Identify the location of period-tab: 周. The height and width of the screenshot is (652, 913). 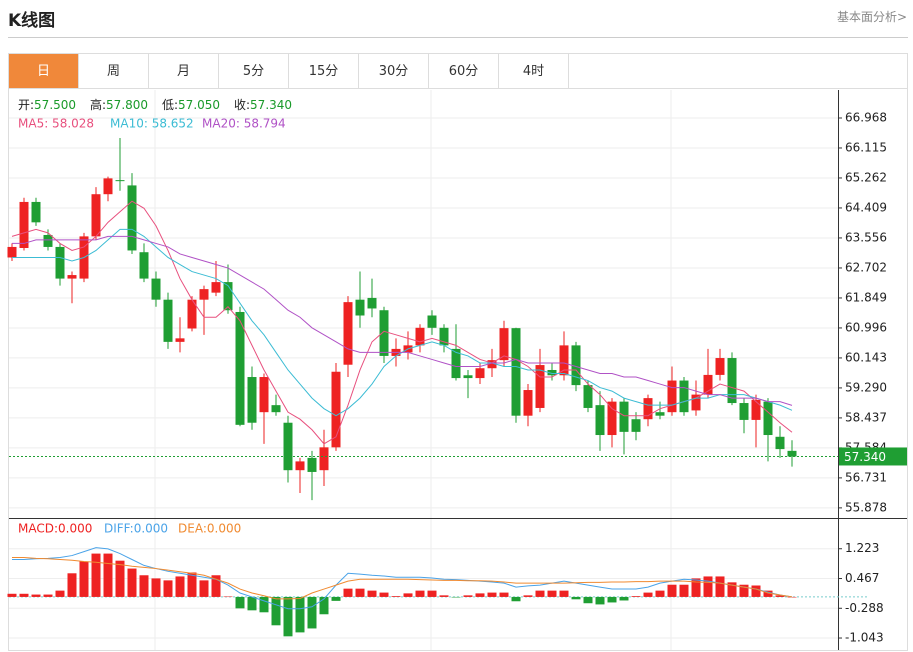
(114, 71).